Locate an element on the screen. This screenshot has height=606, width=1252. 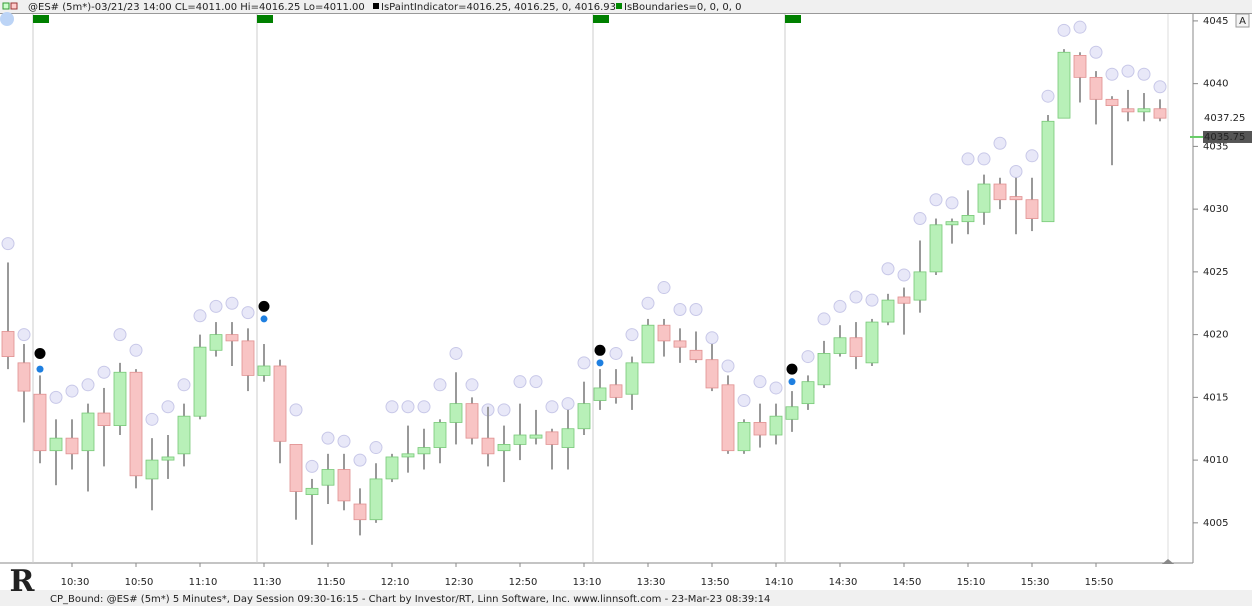
x-tick-label: 12:30 is located at coordinates (459, 582).